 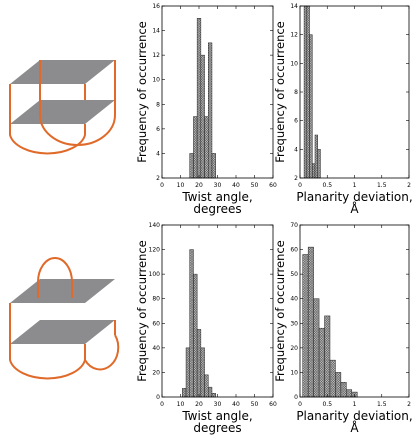 I want to click on y-tick-label: 0, so click(x=296, y=397).